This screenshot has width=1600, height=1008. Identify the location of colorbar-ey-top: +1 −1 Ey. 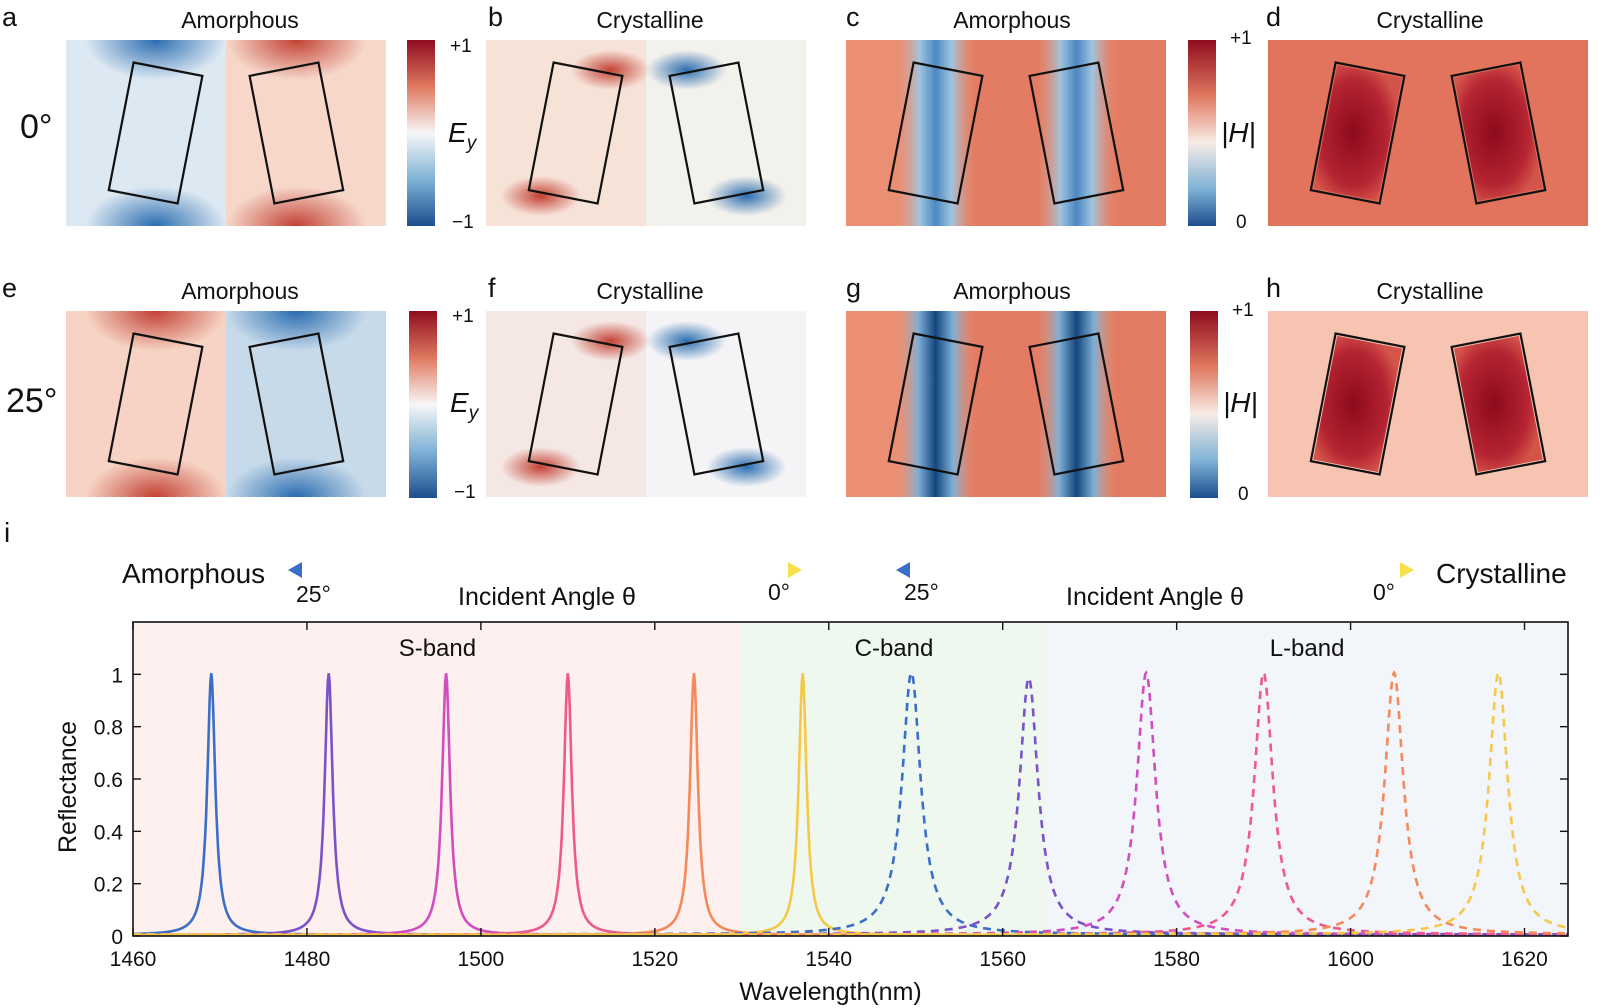
(442, 134).